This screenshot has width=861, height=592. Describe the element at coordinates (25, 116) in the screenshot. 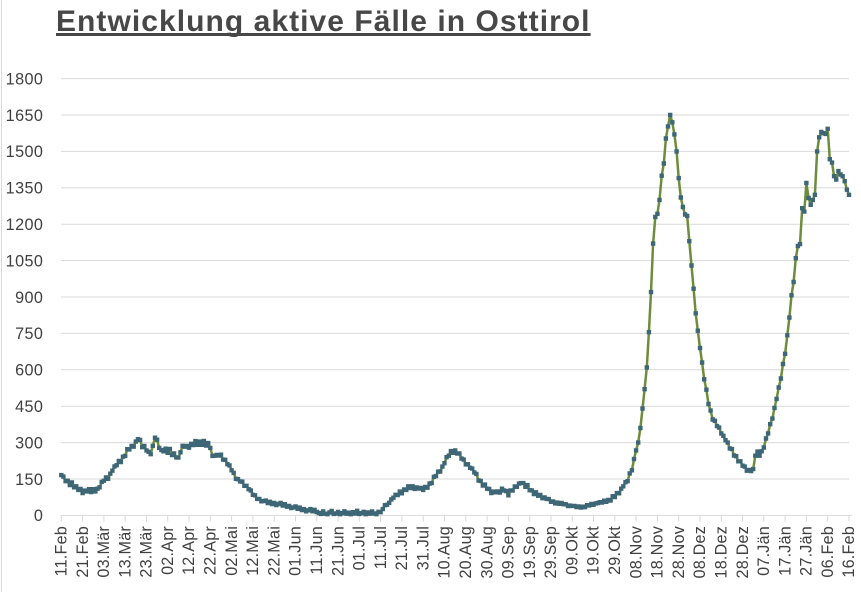

I see `svg-text: 1650` at that location.